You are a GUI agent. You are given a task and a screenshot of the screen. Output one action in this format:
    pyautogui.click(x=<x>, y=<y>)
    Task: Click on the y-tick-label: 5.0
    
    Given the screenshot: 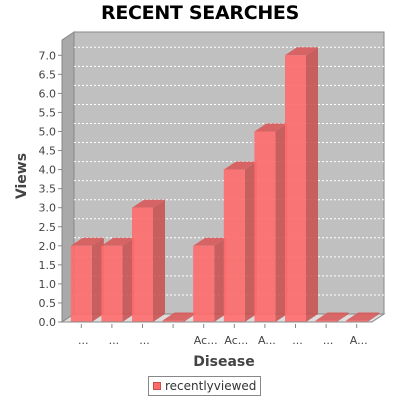 What is the action you would take?
    pyautogui.click(x=48, y=132)
    